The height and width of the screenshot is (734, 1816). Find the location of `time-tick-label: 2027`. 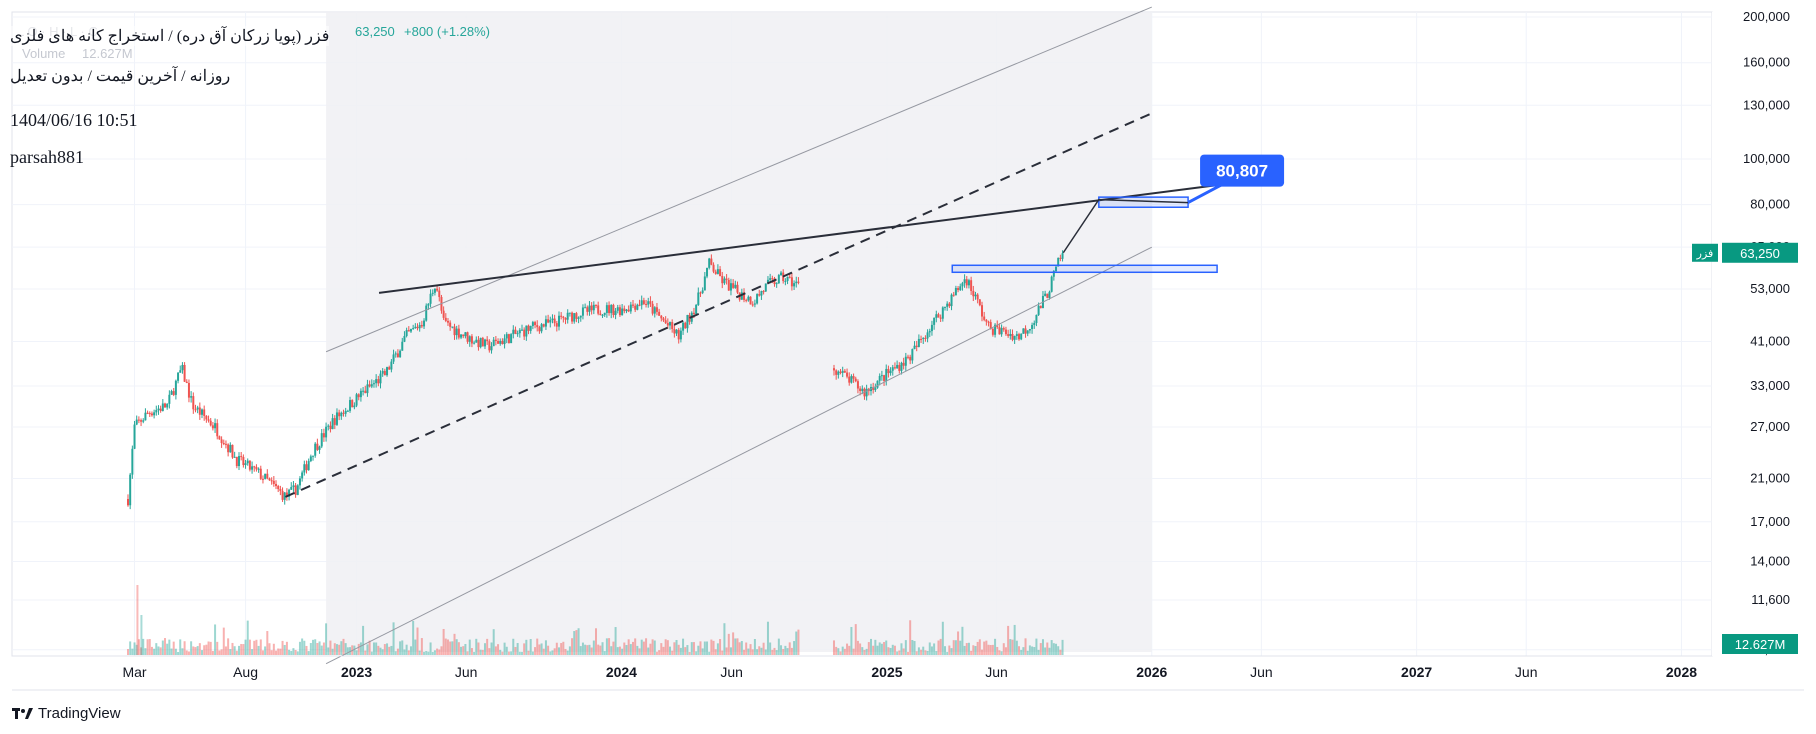

time-tick-label: 2027 is located at coordinates (1416, 672).